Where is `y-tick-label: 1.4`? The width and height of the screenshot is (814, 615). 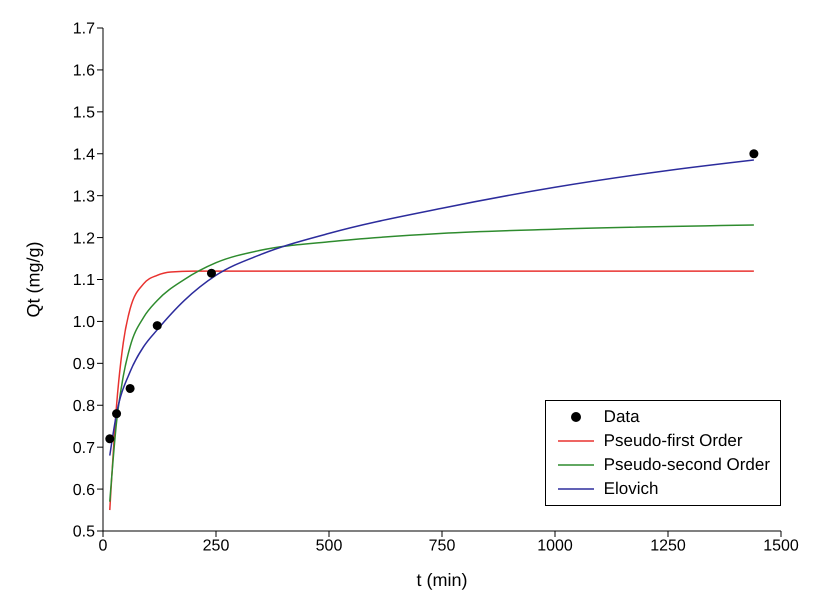
y-tick-label: 1.4 is located at coordinates (84, 155).